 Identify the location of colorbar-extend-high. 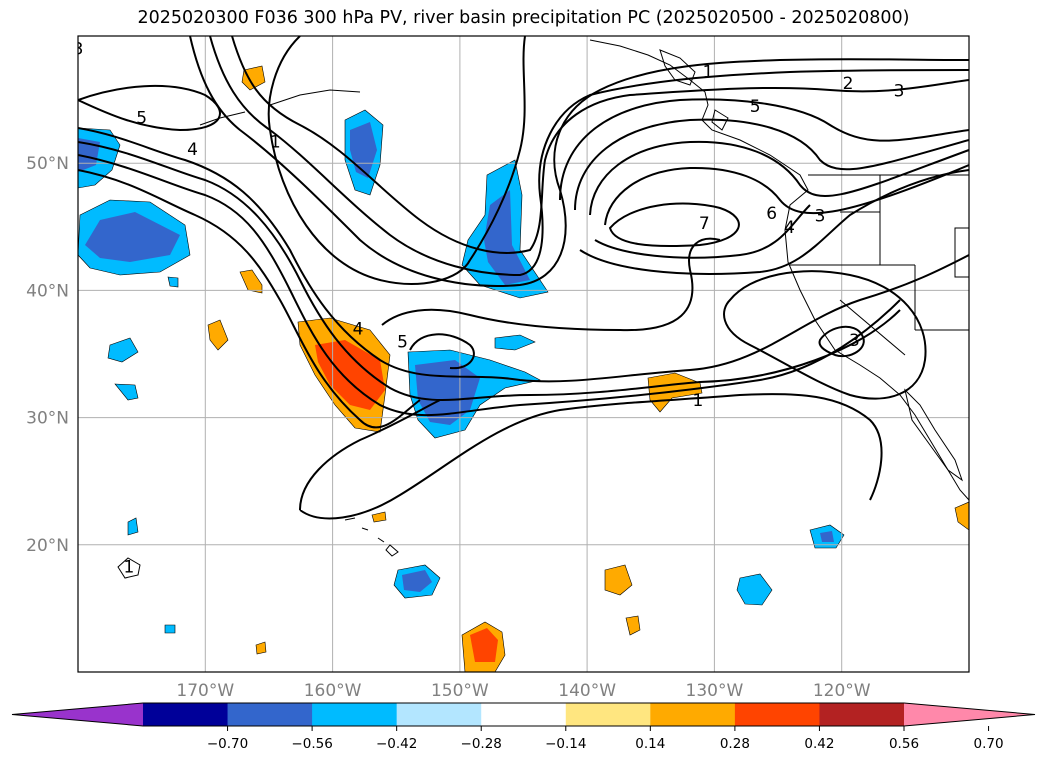
(969, 714).